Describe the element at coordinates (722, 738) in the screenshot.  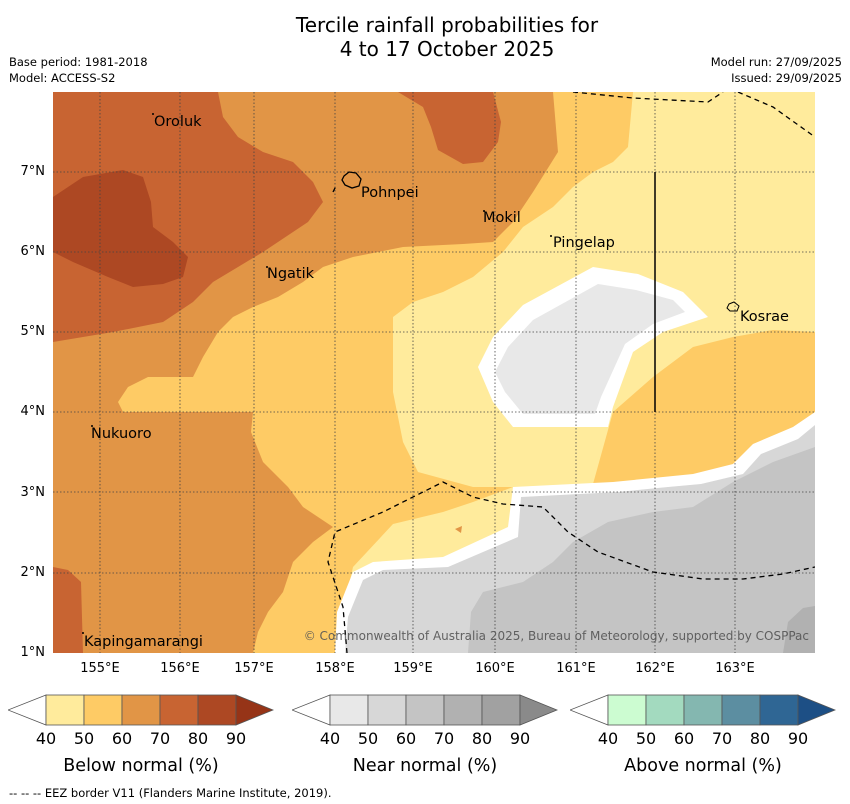
I see `above-label-70: 70` at that location.